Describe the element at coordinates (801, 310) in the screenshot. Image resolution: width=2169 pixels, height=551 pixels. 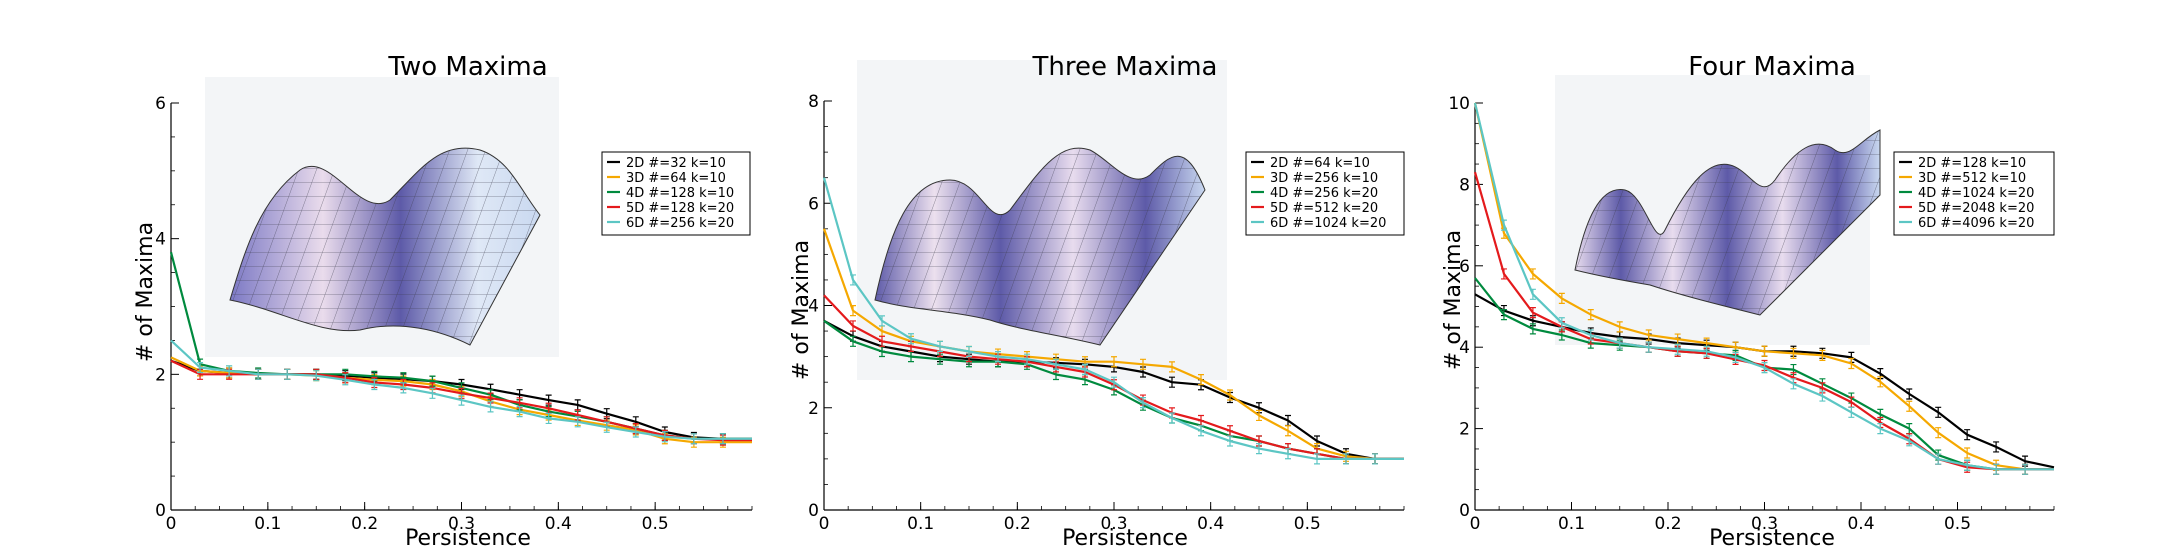
I see `y-axis-label: # of Maxima` at that location.